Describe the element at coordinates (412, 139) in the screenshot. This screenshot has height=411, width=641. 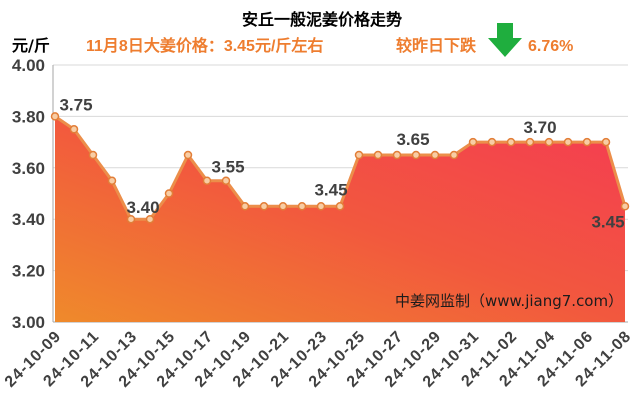
I see `data-label: 3.65` at that location.